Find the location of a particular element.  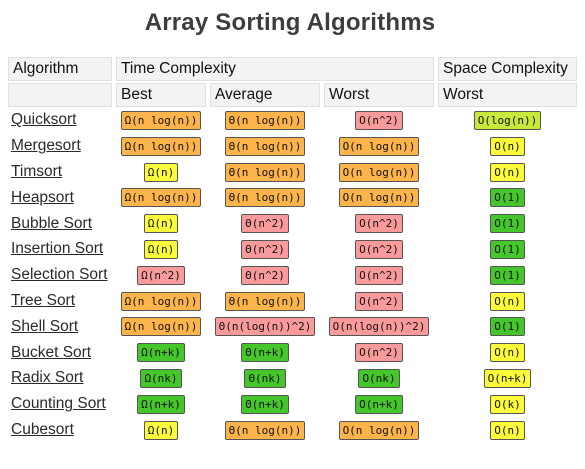

space-cell: O(n+k) is located at coordinates (507, 379).